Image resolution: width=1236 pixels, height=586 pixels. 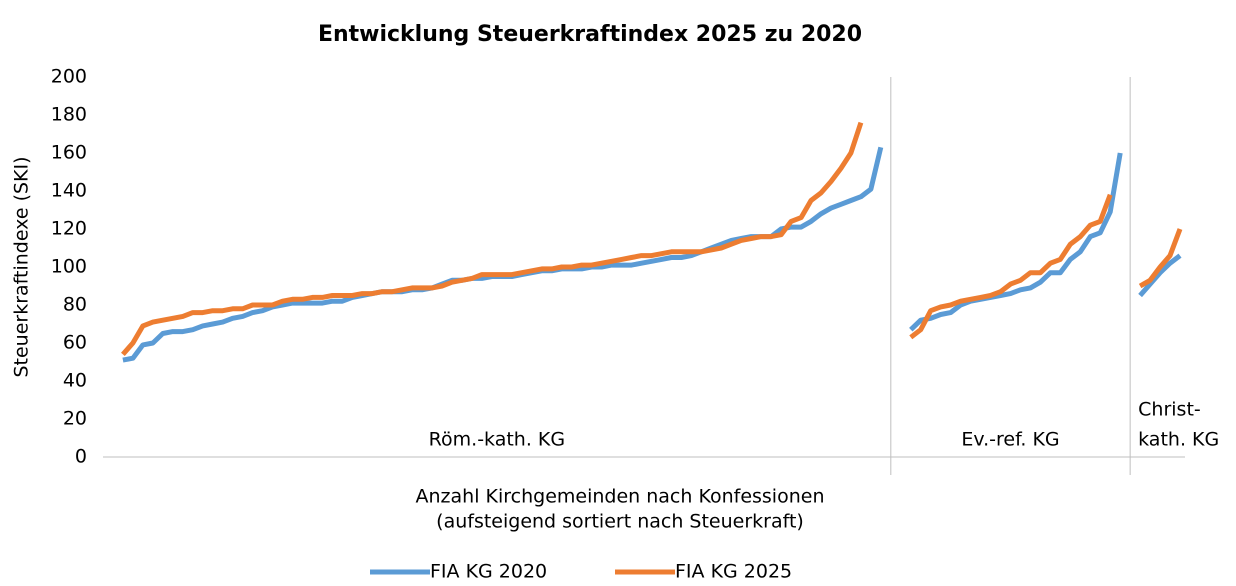 What do you see at coordinates (69, 191) in the screenshot?
I see `y-tick-label: 140` at bounding box center [69, 191].